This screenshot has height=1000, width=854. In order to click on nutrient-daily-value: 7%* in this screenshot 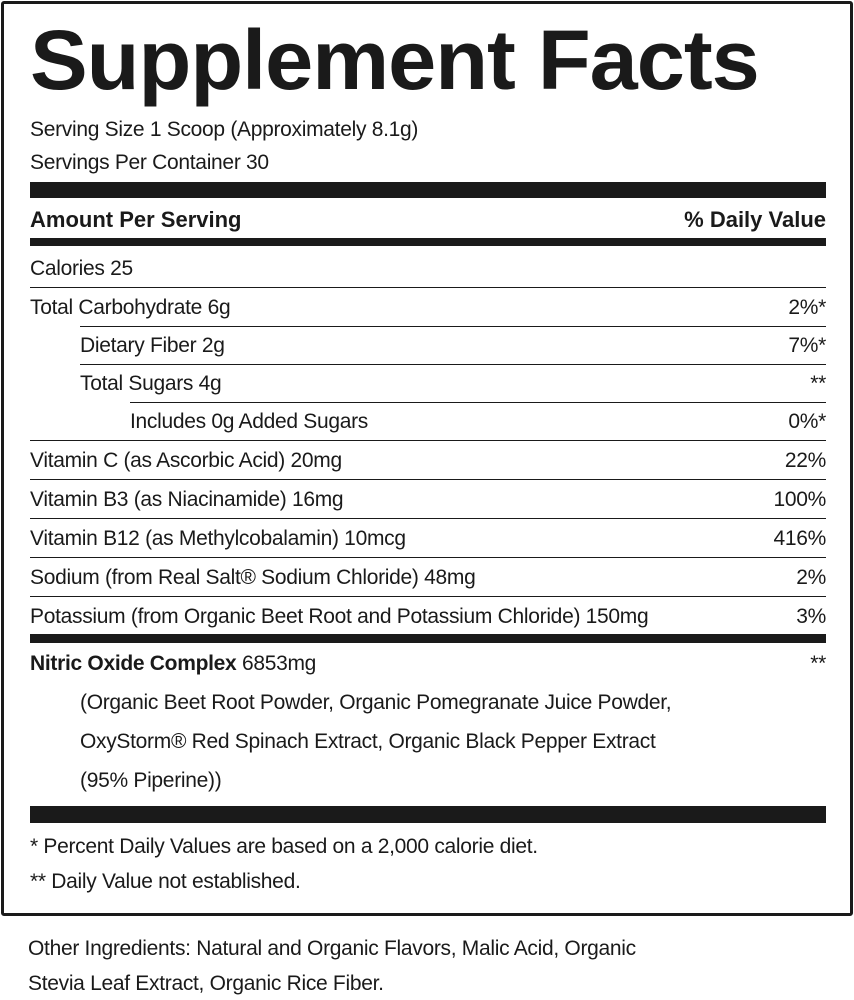, I will do `click(807, 345)`.